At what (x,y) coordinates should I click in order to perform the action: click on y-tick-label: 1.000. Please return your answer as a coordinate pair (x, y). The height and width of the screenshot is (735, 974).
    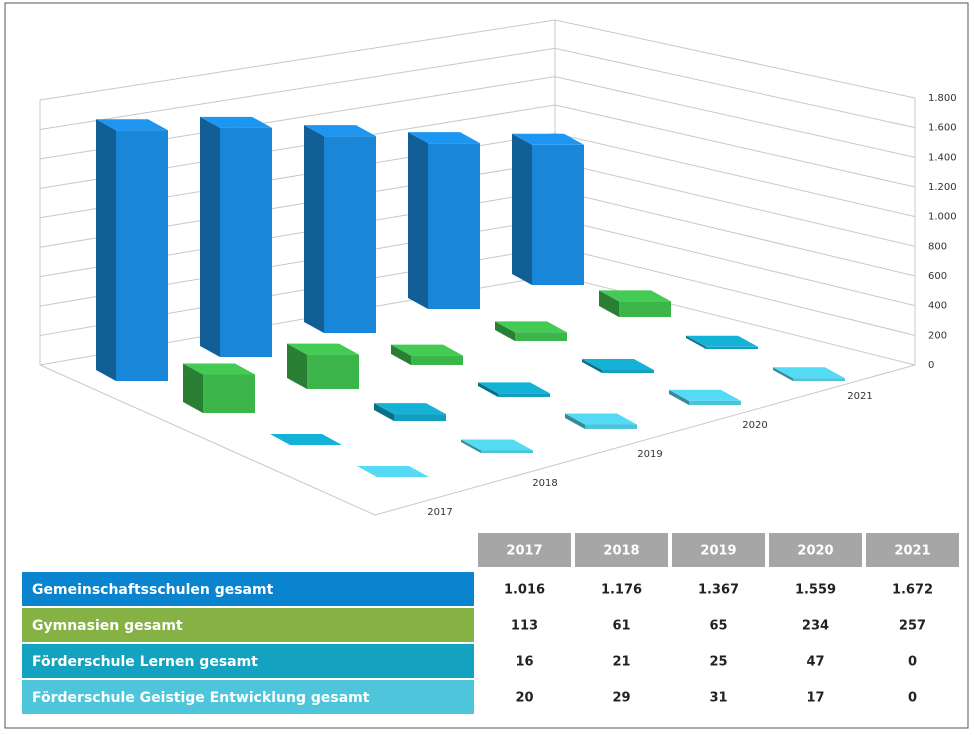
    Looking at the image, I should click on (942, 217).